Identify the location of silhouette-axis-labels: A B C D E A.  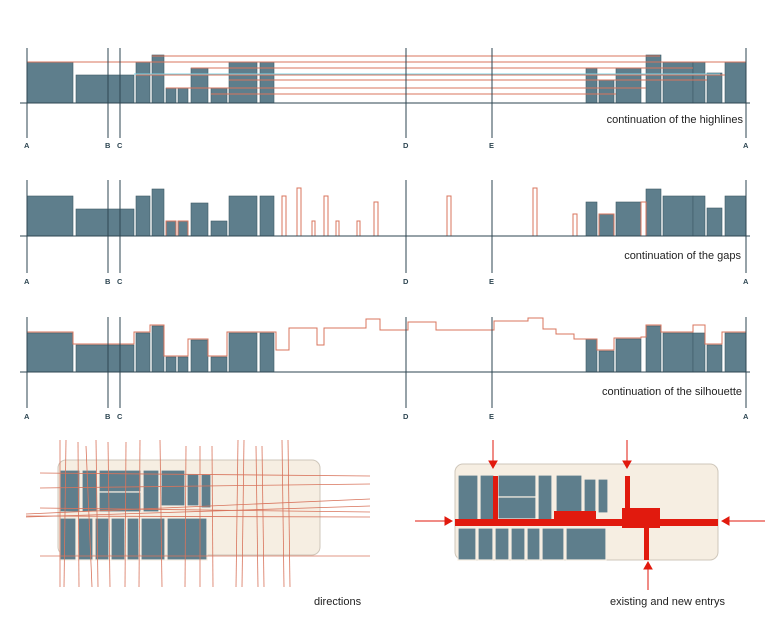
(386, 416).